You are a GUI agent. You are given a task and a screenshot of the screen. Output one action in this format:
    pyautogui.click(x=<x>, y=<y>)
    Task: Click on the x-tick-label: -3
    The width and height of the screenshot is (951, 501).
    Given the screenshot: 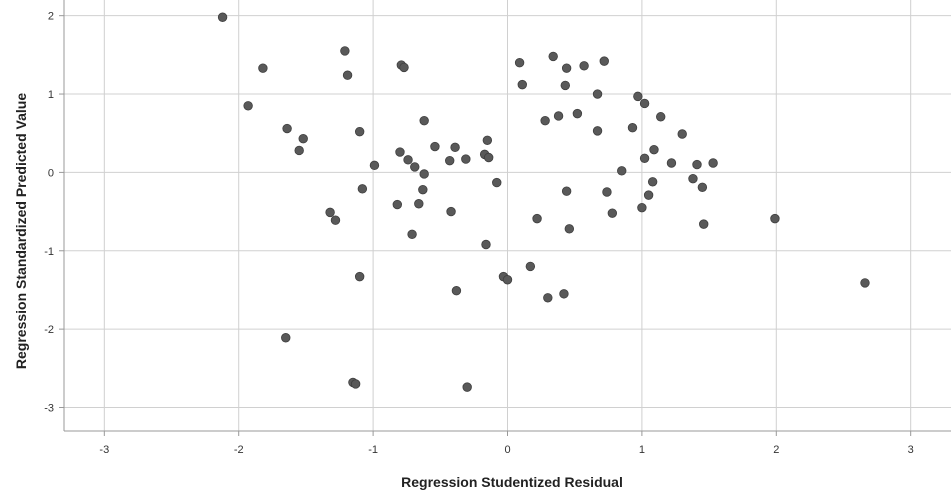 What is the action you would take?
    pyautogui.click(x=104, y=450)
    